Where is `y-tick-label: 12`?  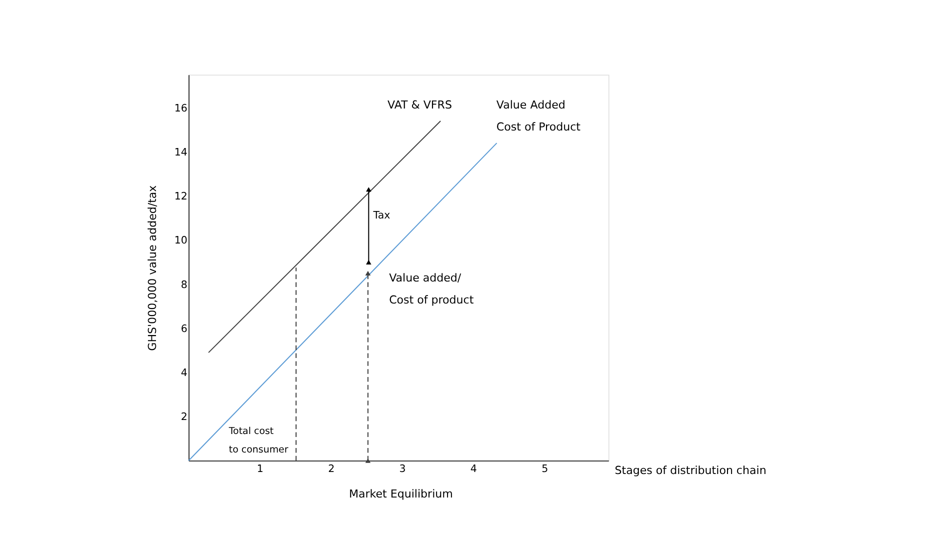
y-tick-label: 12 is located at coordinates (181, 196).